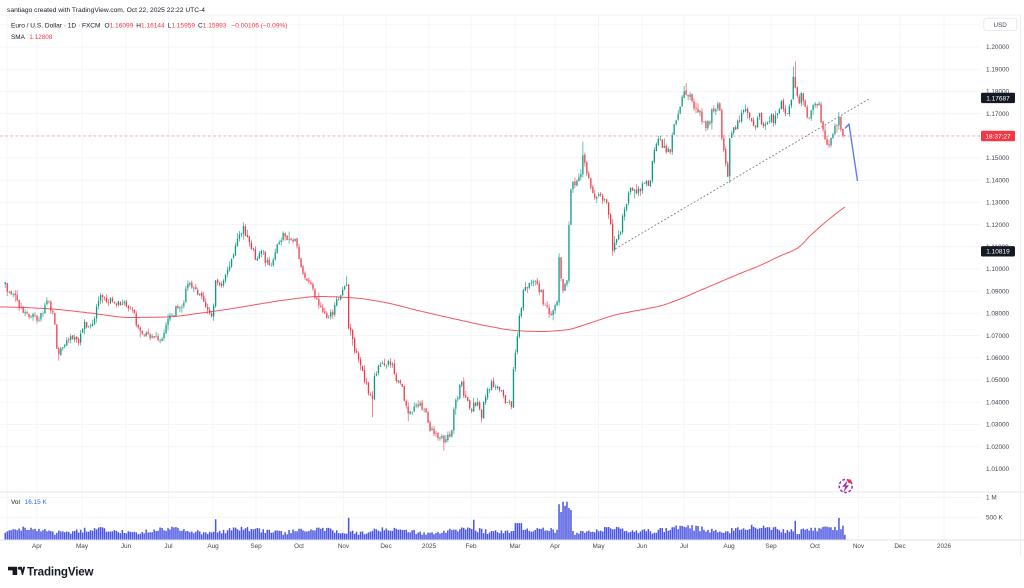 Image resolution: width=1024 pixels, height=588 pixels. What do you see at coordinates (32, 37) in the screenshot?
I see `svg-text: SMA 1.12808` at bounding box center [32, 37].